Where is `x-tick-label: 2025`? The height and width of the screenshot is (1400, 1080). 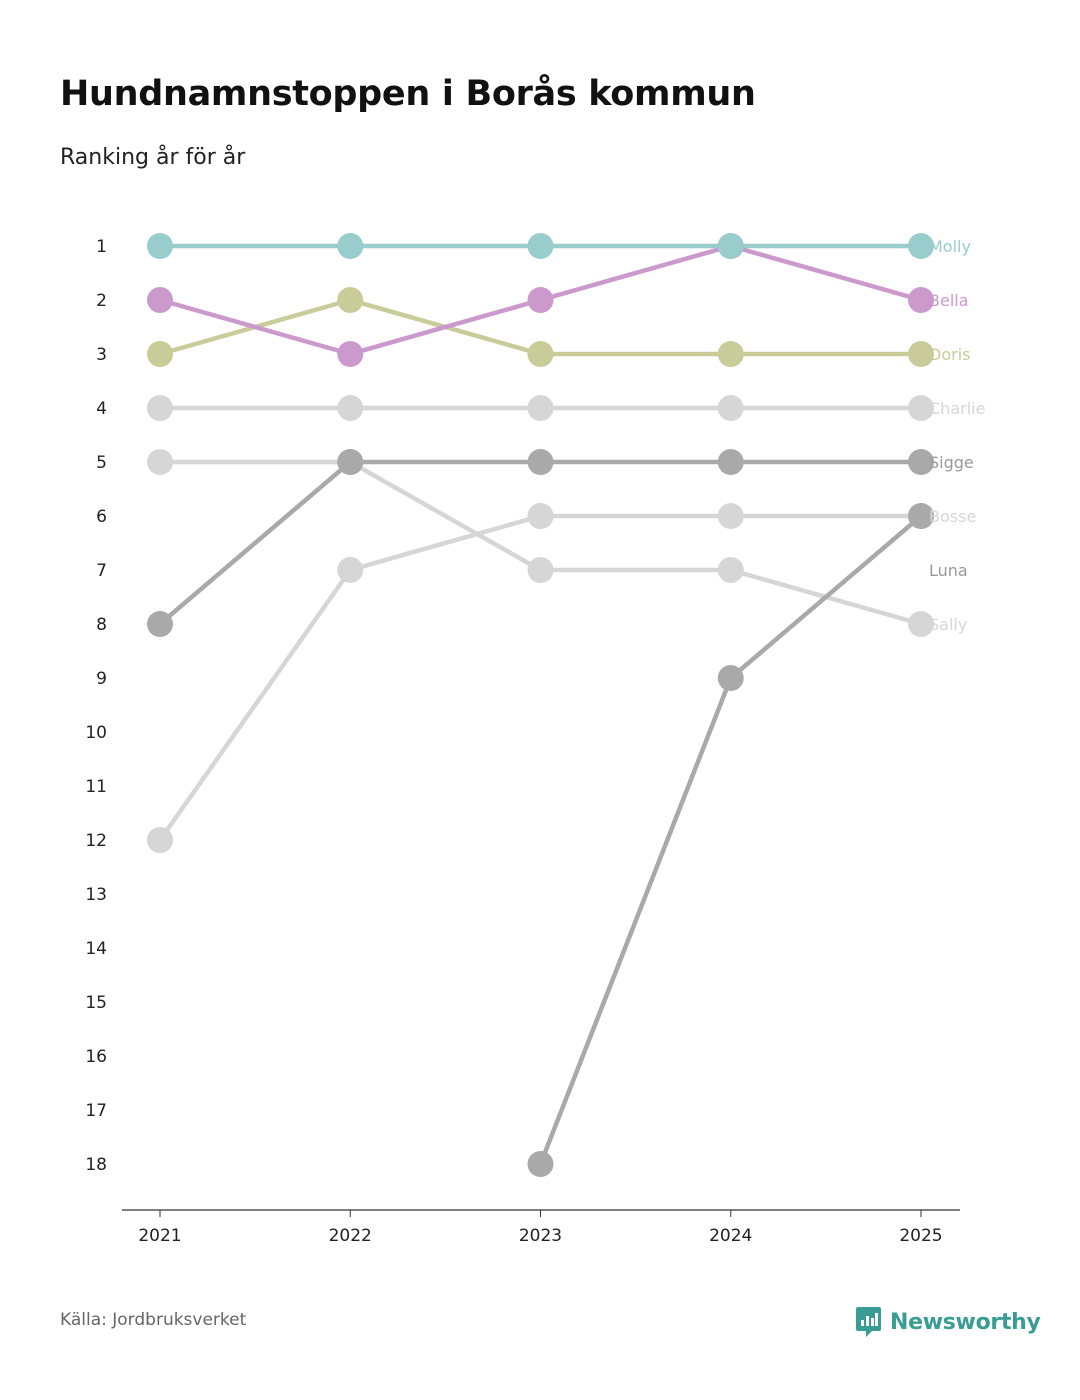 x-tick-label: 2025 is located at coordinates (920, 1236).